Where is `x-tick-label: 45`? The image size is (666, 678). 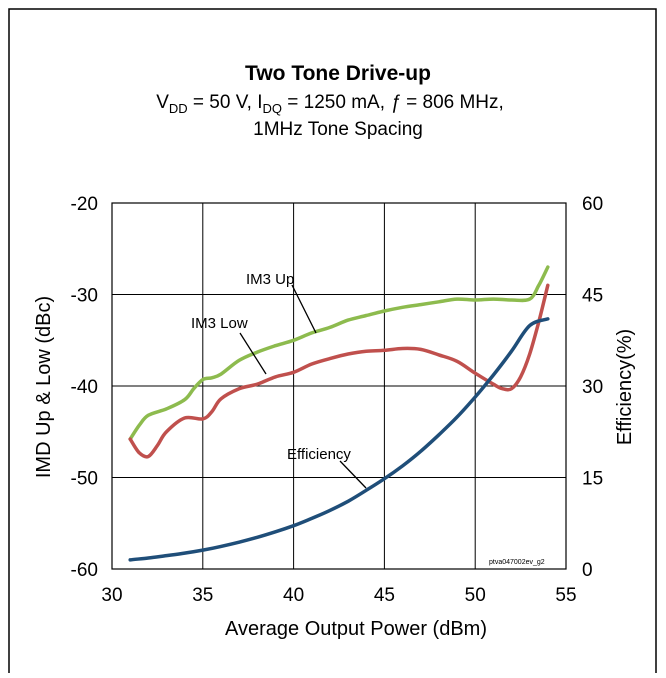
x-tick-label: 45 is located at coordinates (384, 595).